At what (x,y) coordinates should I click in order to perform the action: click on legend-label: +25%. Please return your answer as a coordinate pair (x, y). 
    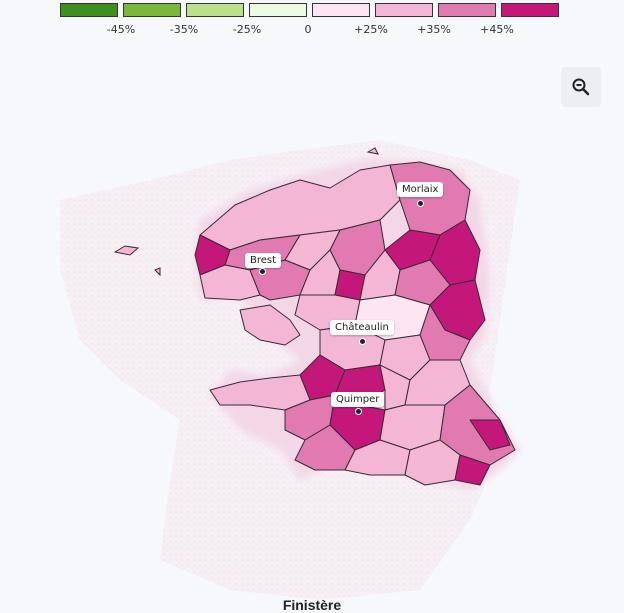
    Looking at the image, I should click on (371, 29).